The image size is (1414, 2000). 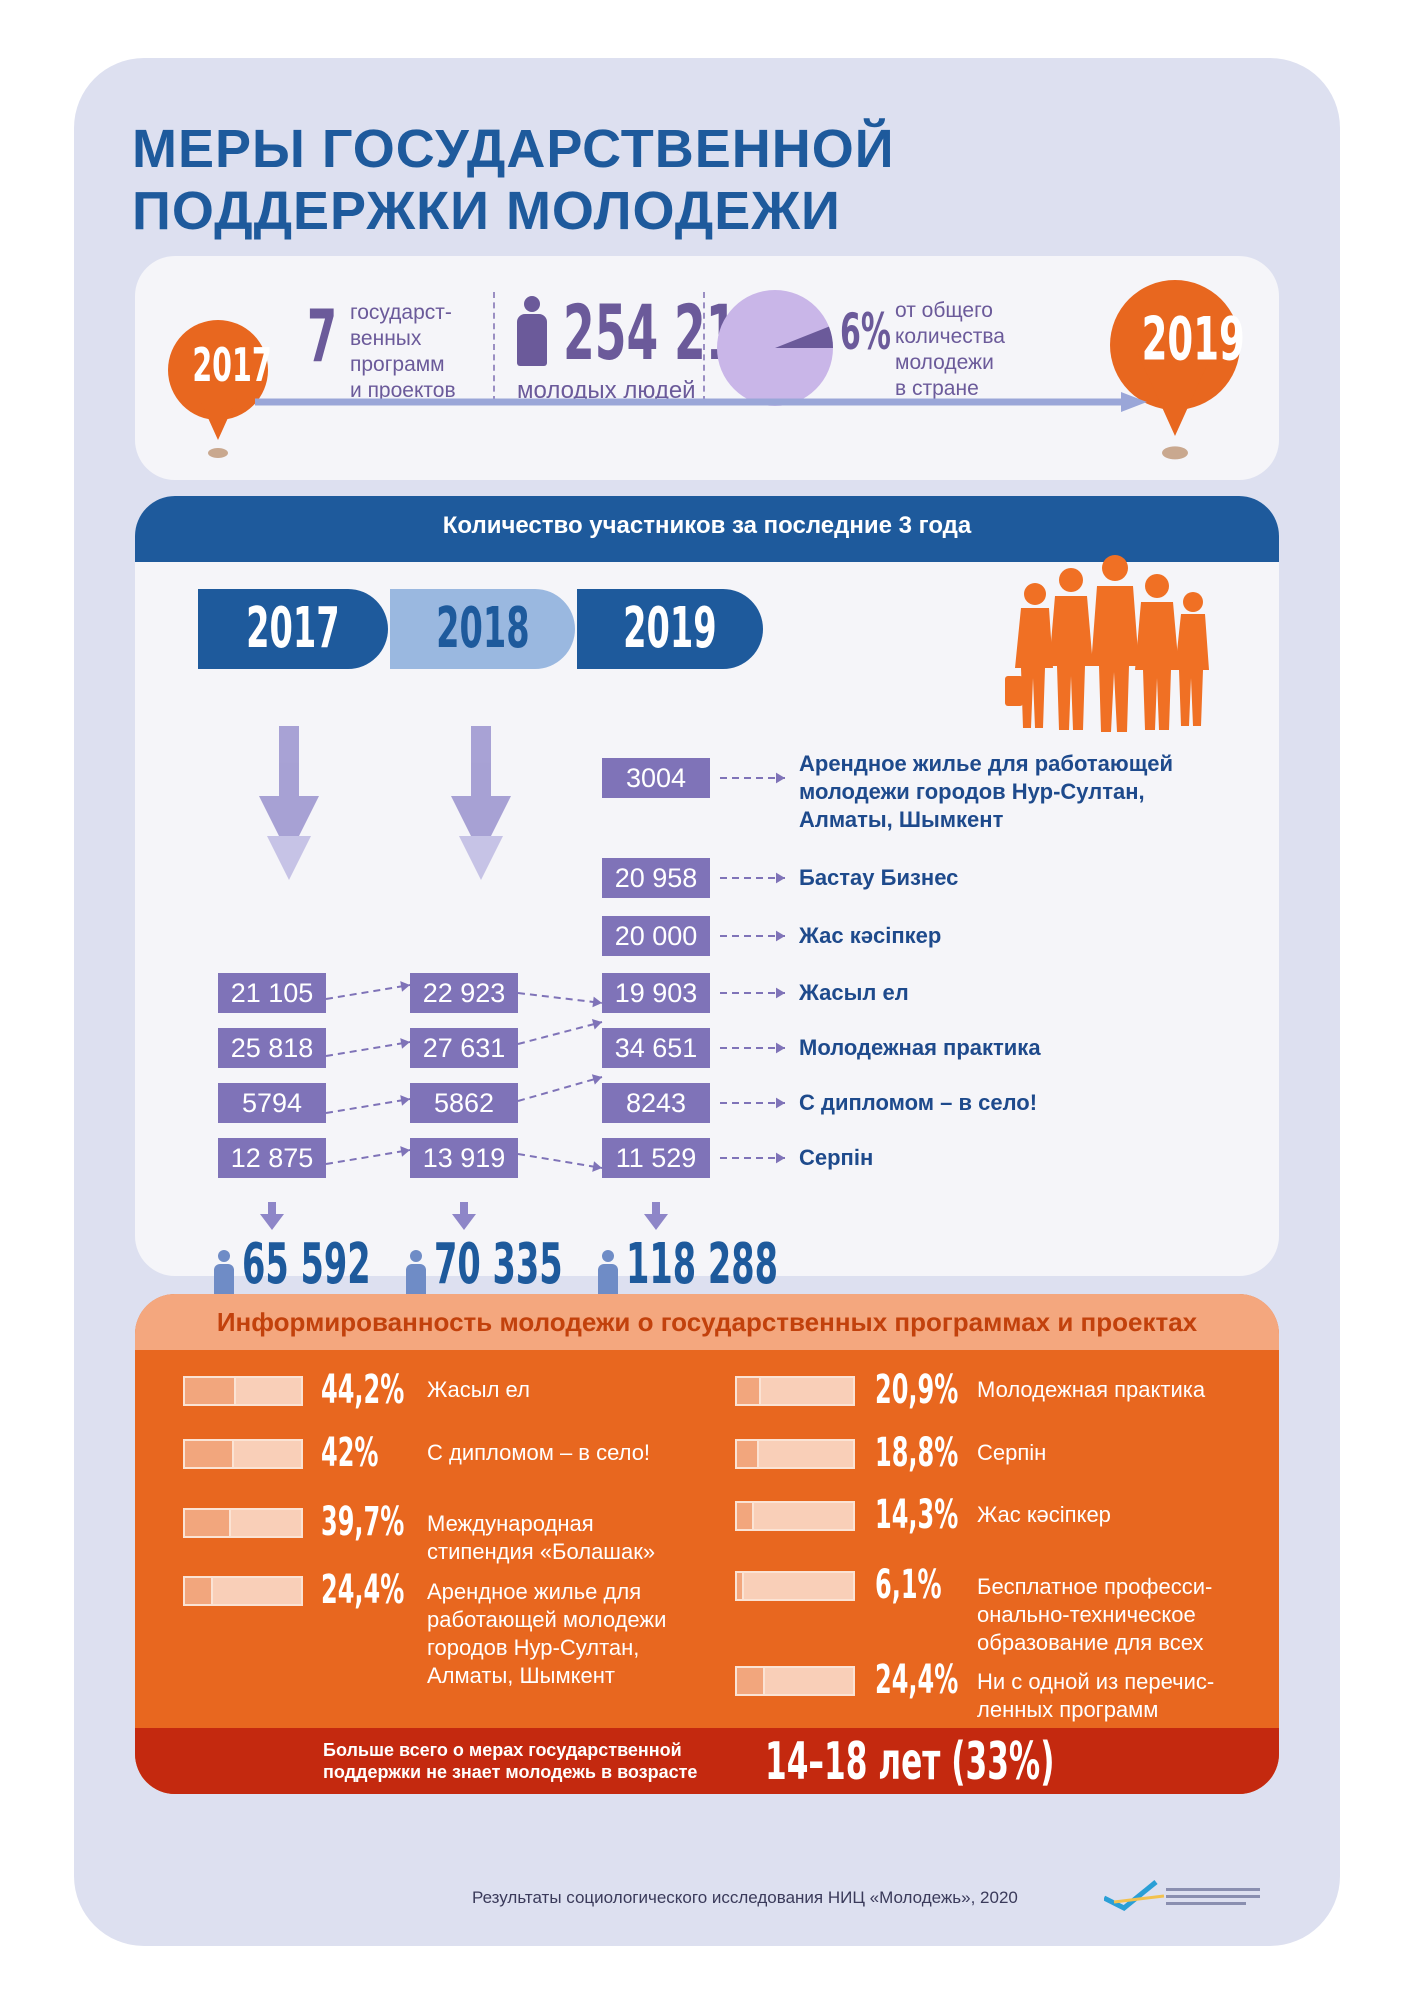 I want to click on footer-text-line: поддержки не знает молодежь в возрасте, so click(x=510, y=1772).